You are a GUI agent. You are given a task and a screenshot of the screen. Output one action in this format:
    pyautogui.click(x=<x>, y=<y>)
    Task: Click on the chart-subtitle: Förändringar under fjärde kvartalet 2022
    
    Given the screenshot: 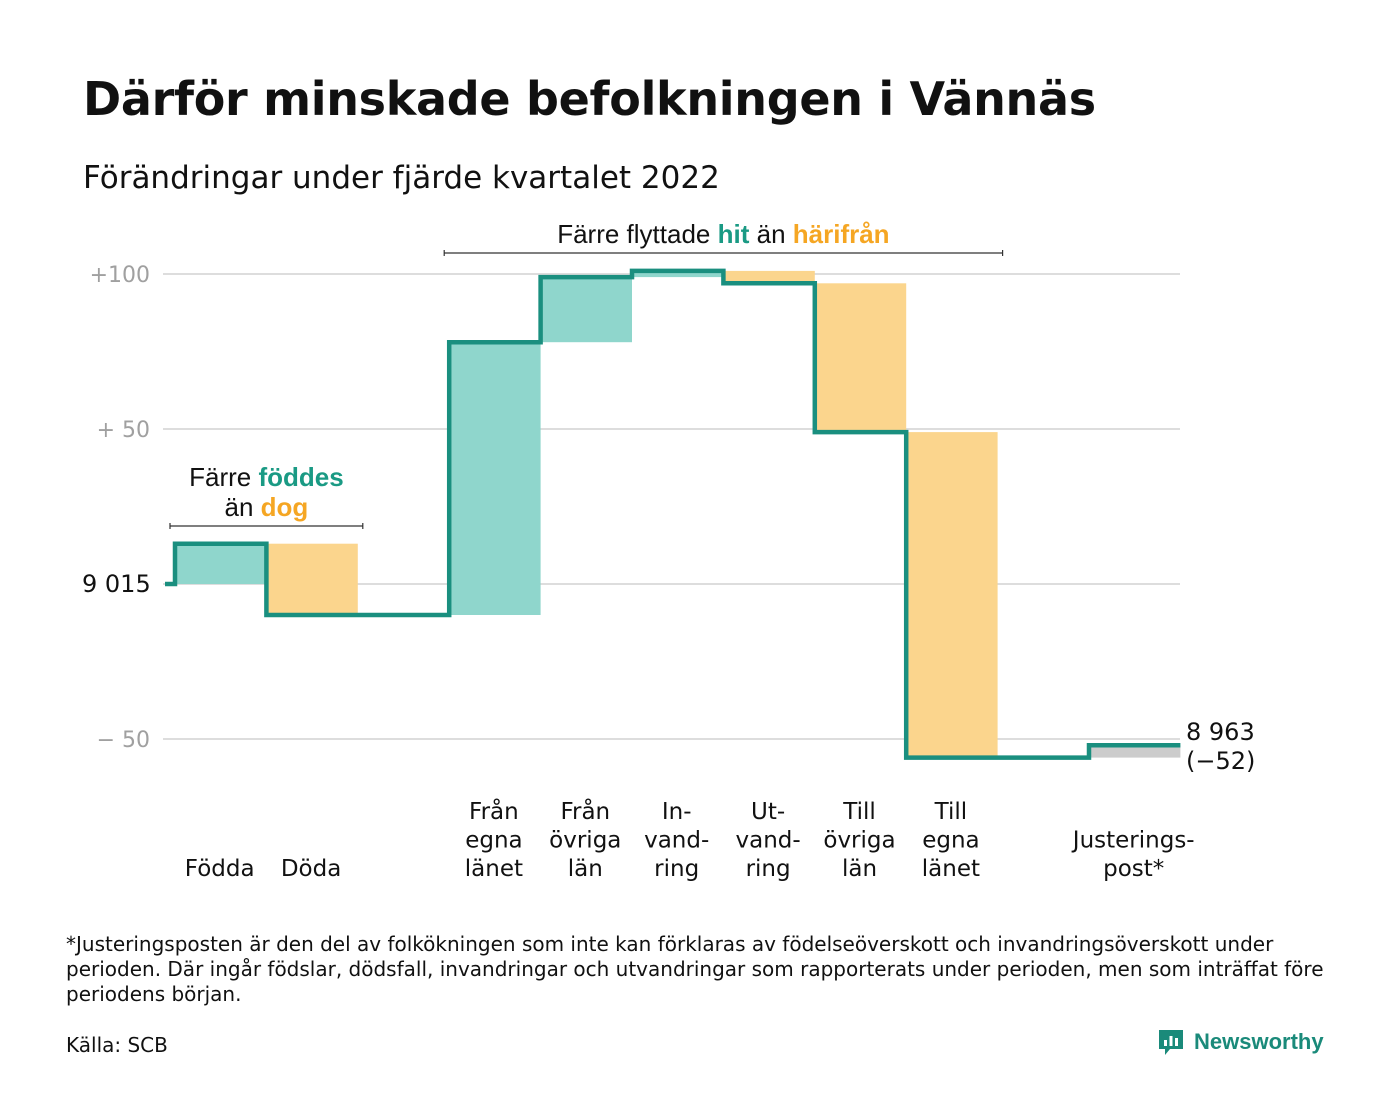 What is the action you would take?
    pyautogui.click(x=401, y=178)
    